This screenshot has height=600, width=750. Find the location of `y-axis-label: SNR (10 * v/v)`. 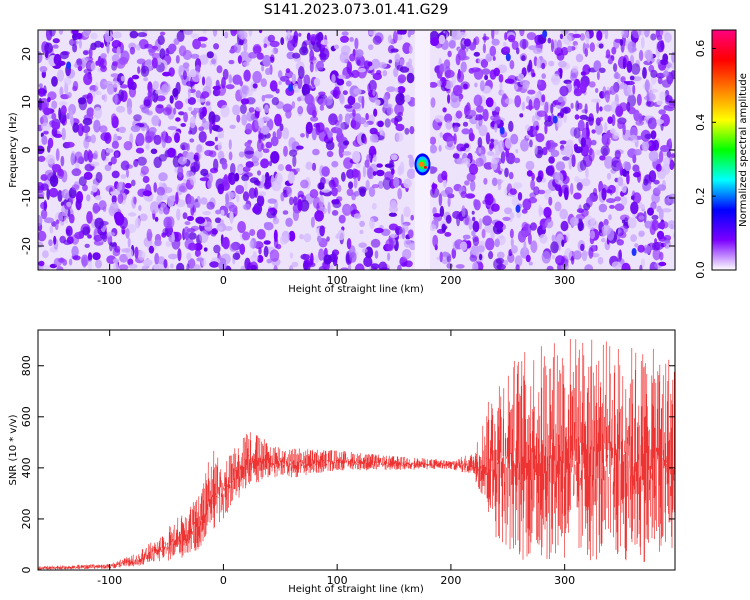

y-axis-label: SNR (10 * v/v) is located at coordinates (13, 449).